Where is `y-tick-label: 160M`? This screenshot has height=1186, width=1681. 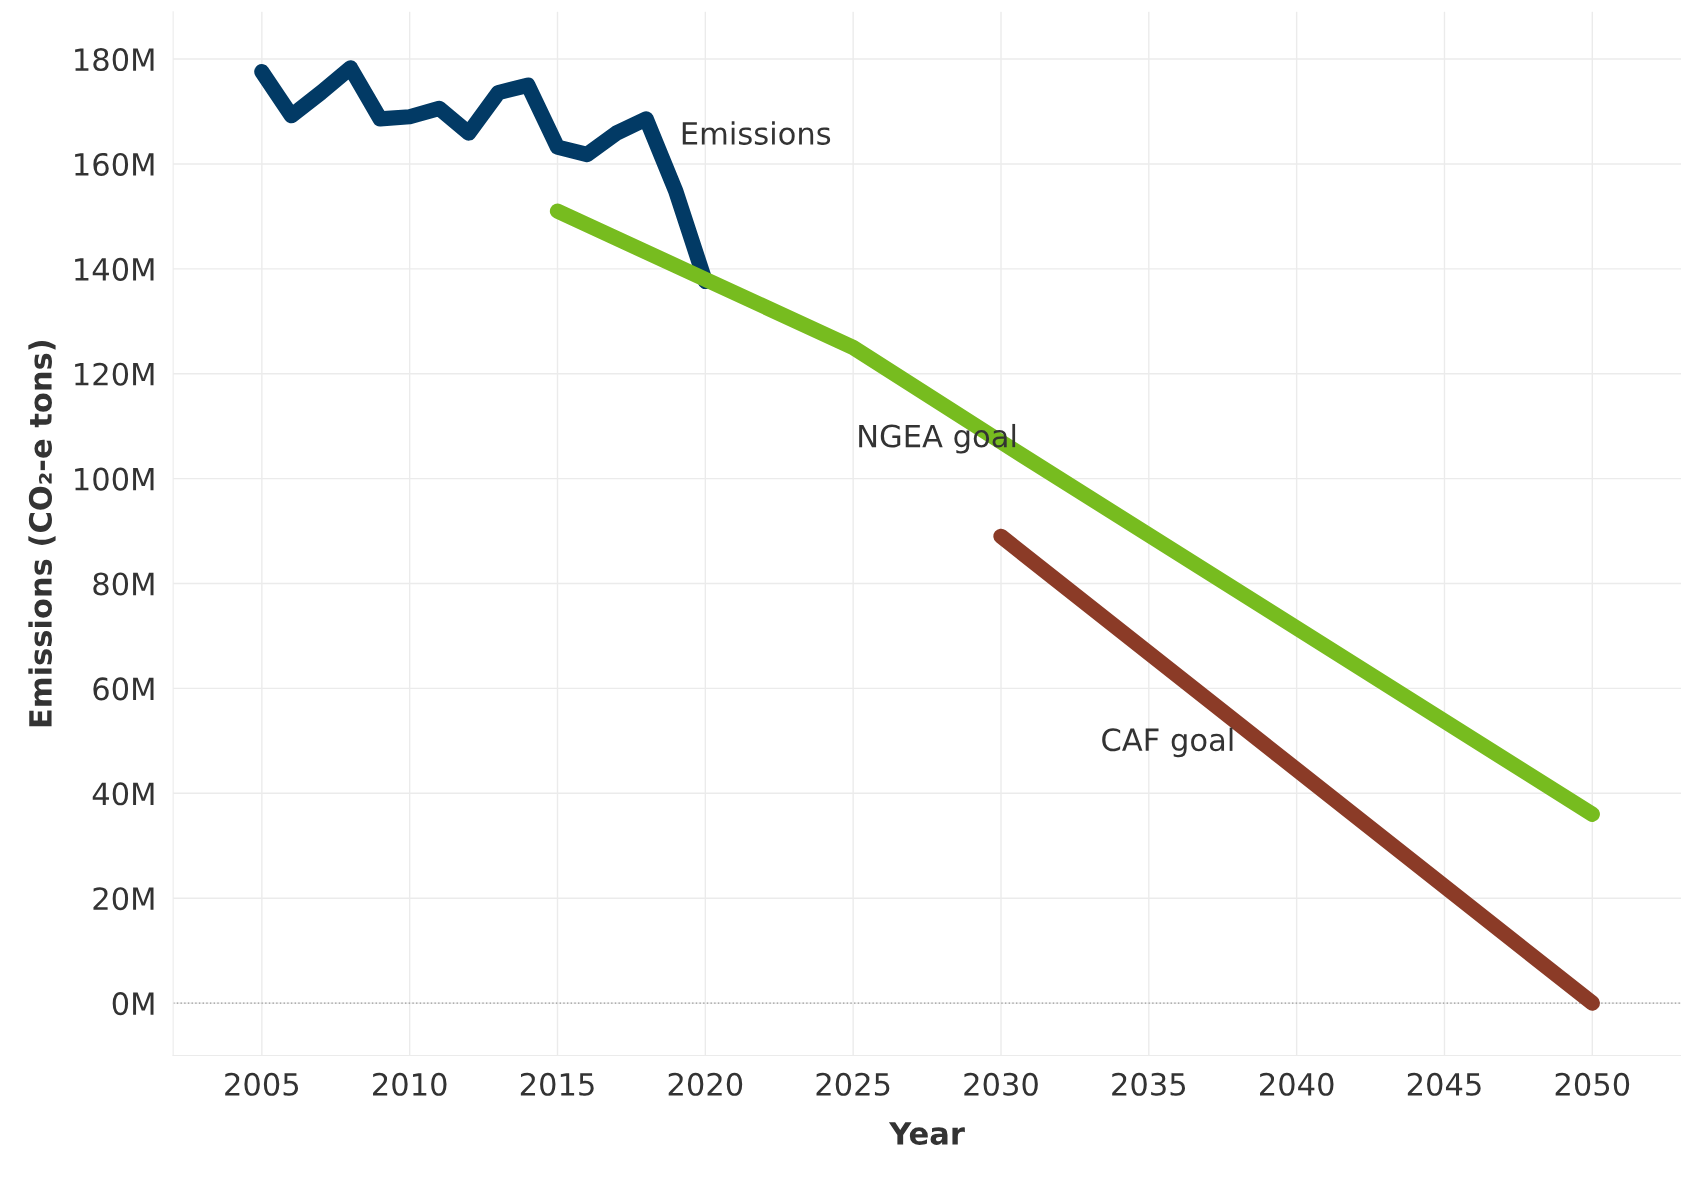 y-tick-label: 160M is located at coordinates (114, 164).